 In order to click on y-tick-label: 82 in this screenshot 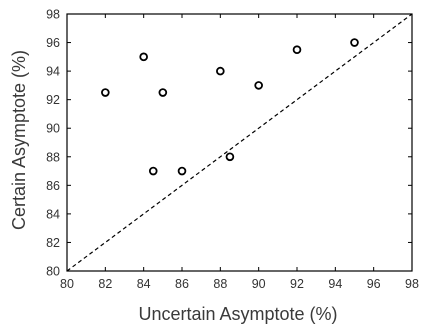, I will do `click(53, 243)`.